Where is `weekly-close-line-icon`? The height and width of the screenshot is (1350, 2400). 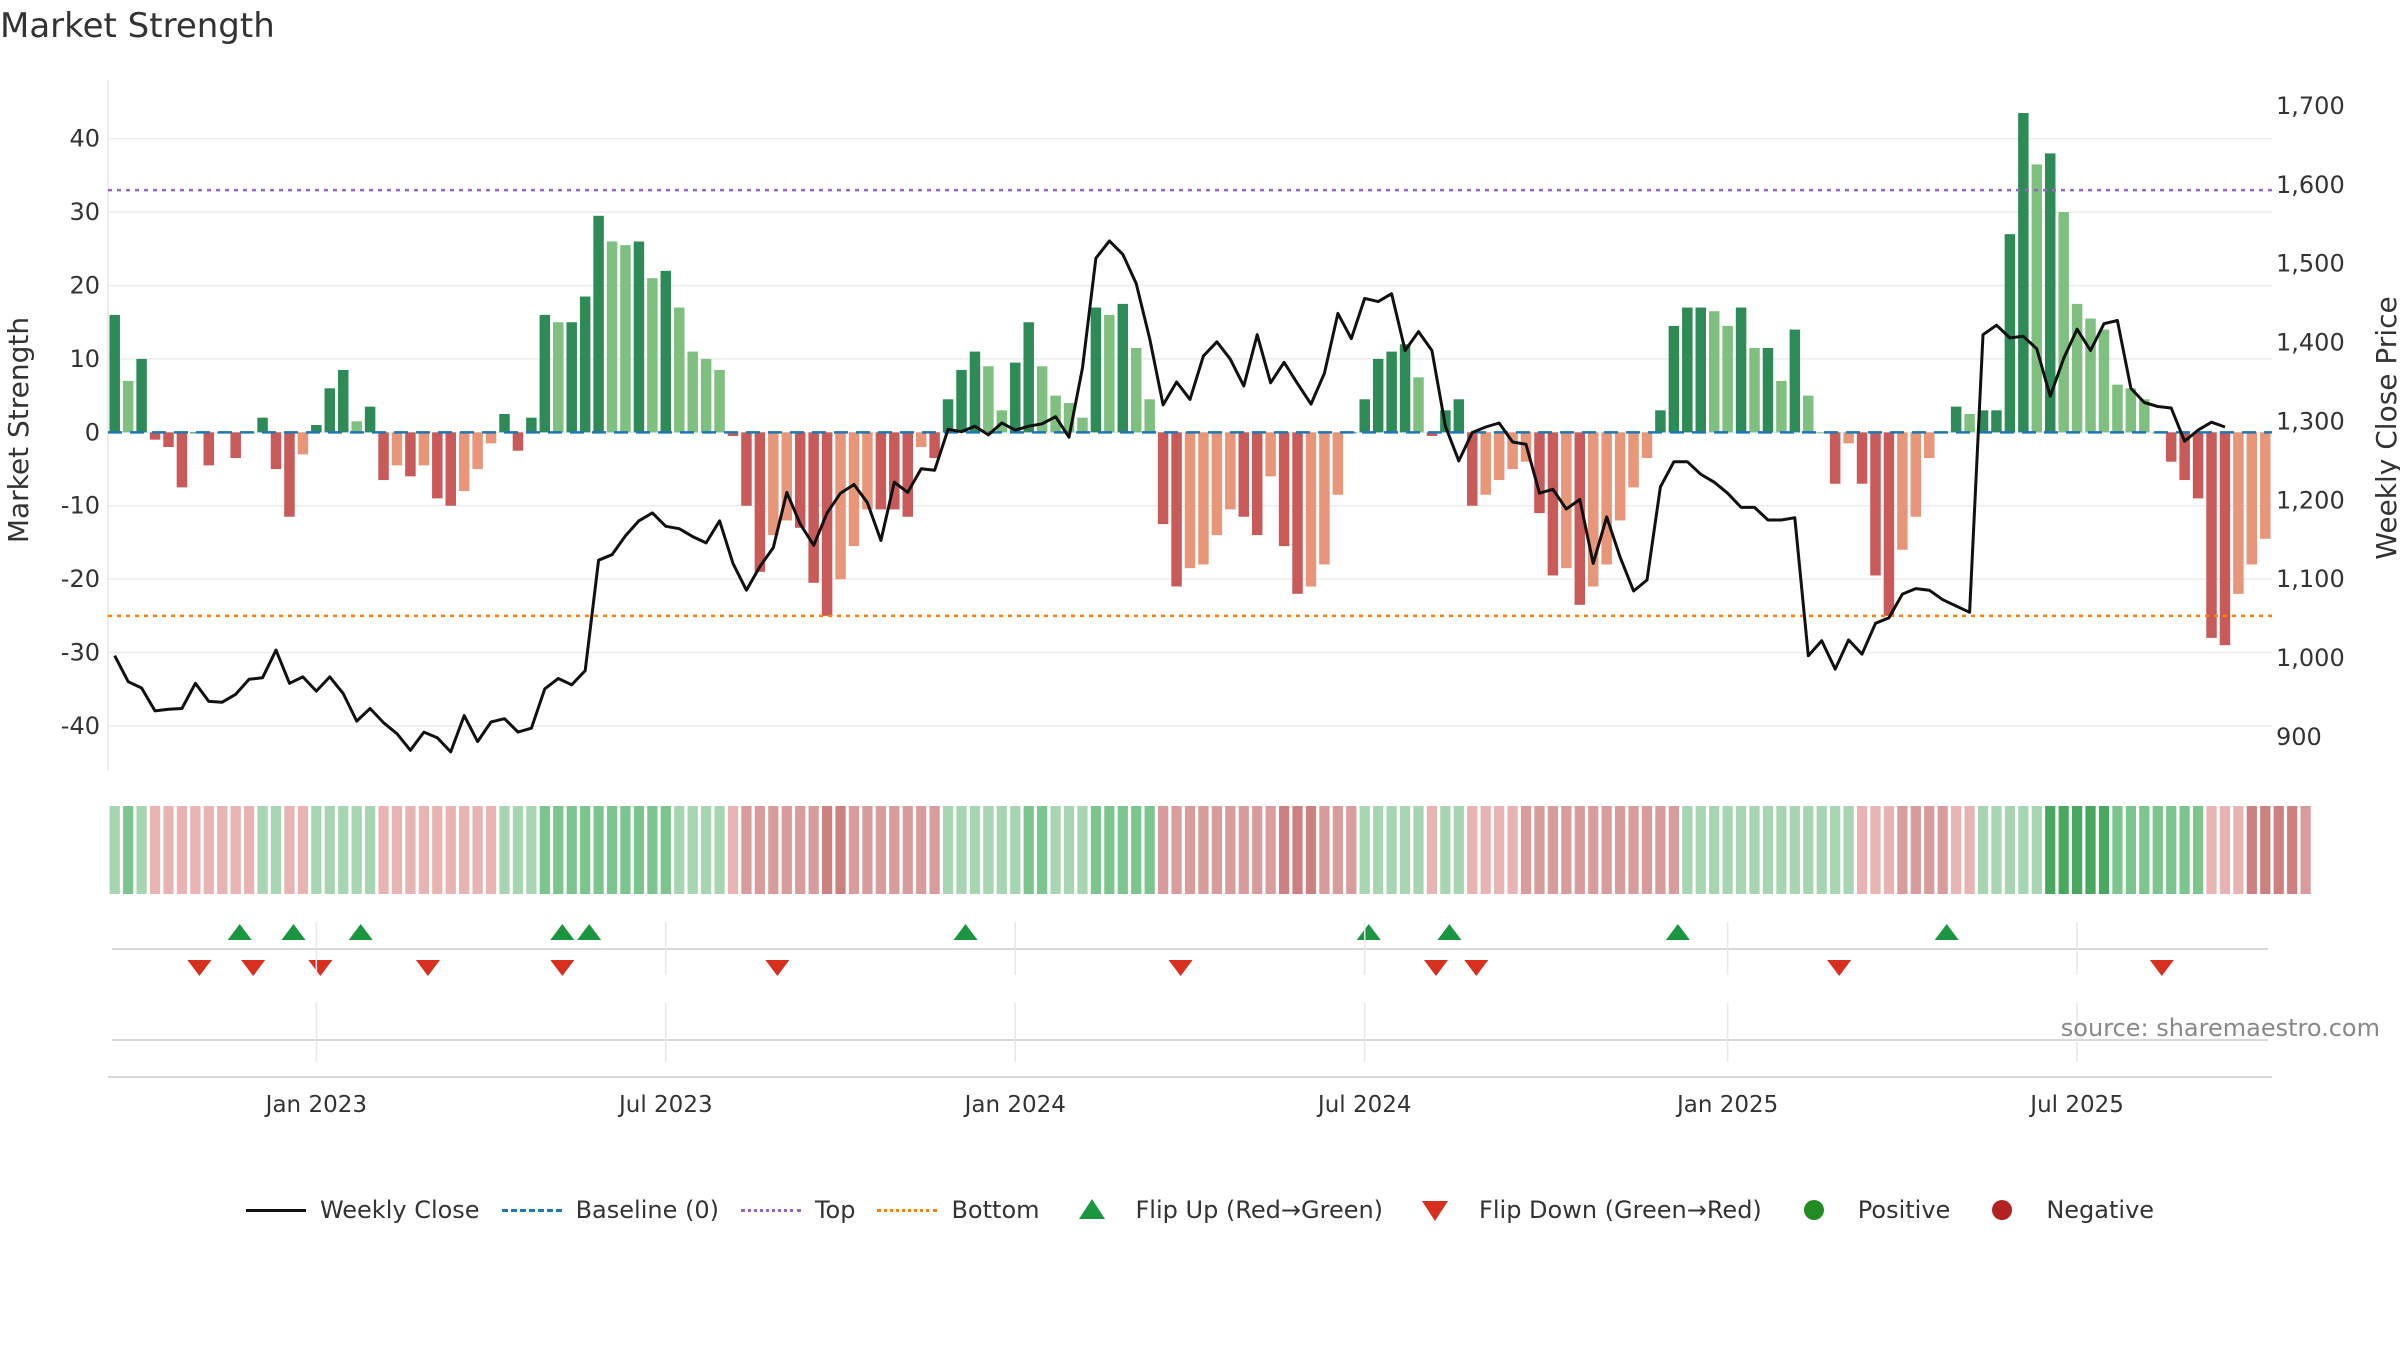
weekly-close-line-icon is located at coordinates (275, 1210).